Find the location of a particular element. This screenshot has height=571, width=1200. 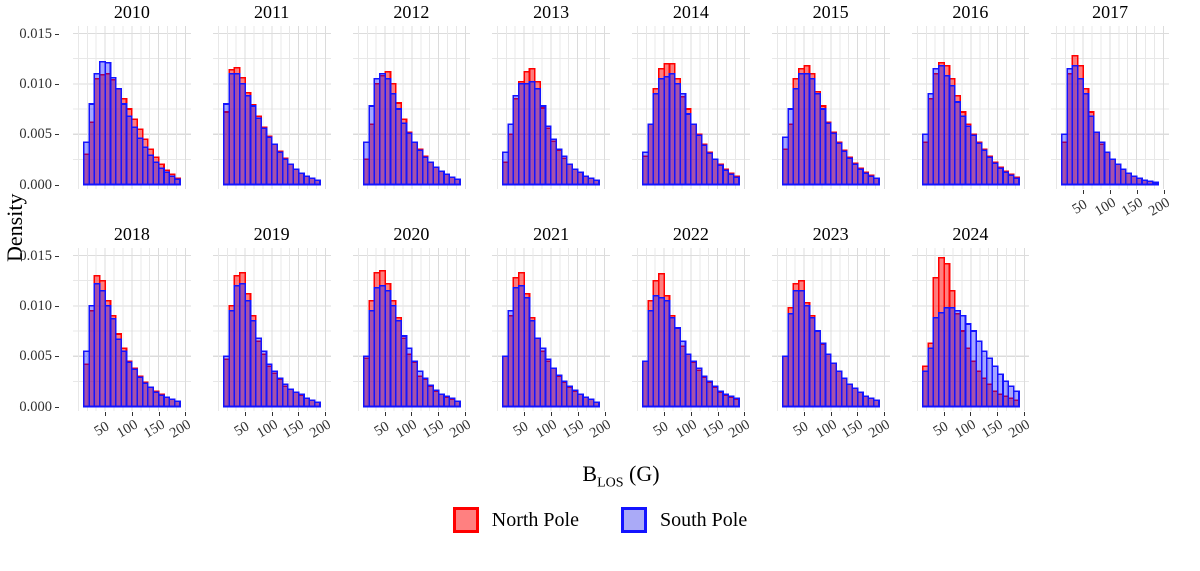

facet-2012: 2012 is located at coordinates (412, 94).